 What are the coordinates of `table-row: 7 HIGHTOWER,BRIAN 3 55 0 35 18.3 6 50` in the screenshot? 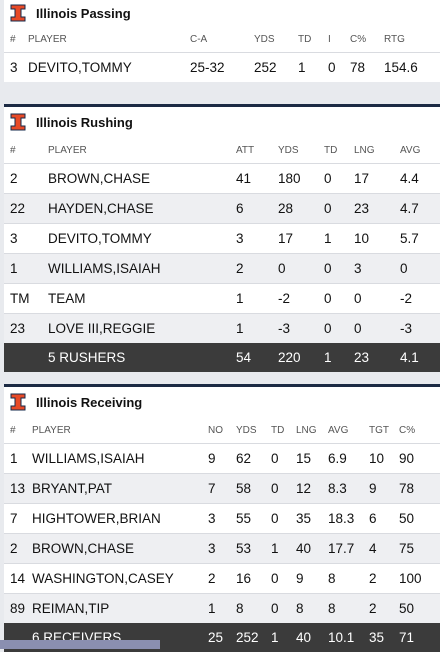 It's located at (222, 518).